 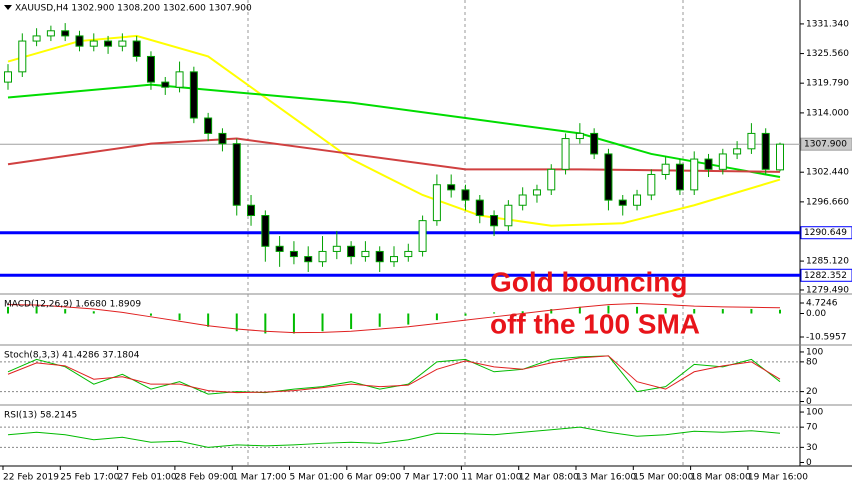 I want to click on y-tick-label: 1279.490, so click(x=827, y=290).